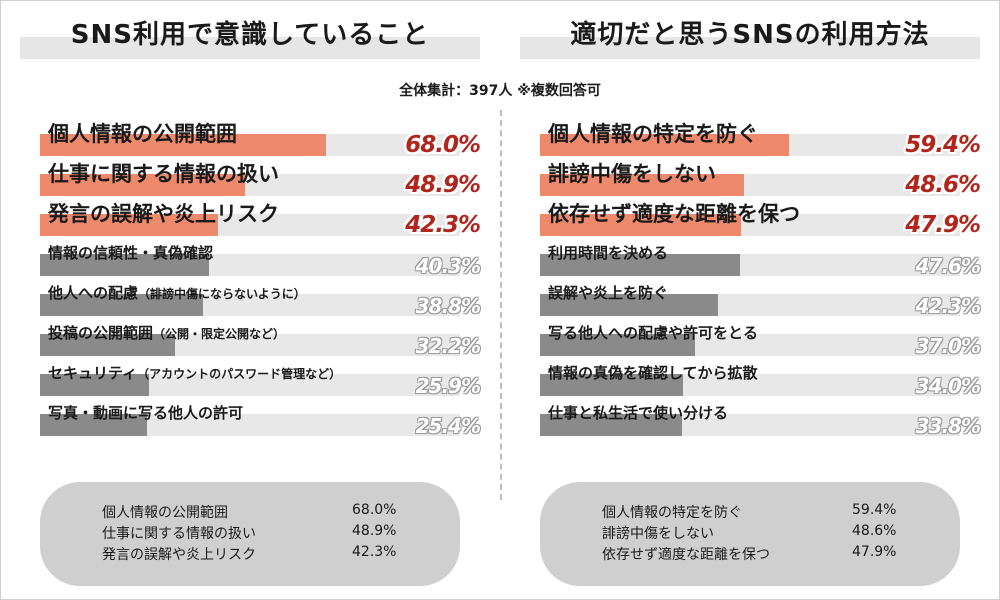 Image resolution: width=1000 pixels, height=600 pixels. Describe the element at coordinates (750, 48) in the screenshot. I see `right-title-band` at that location.